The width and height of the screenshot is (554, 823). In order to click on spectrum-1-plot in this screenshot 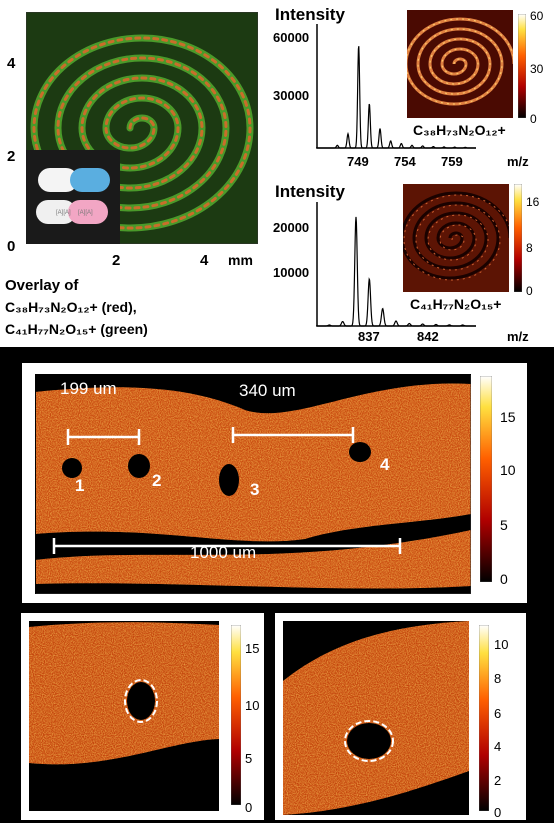, I will do `click(396, 86)`.